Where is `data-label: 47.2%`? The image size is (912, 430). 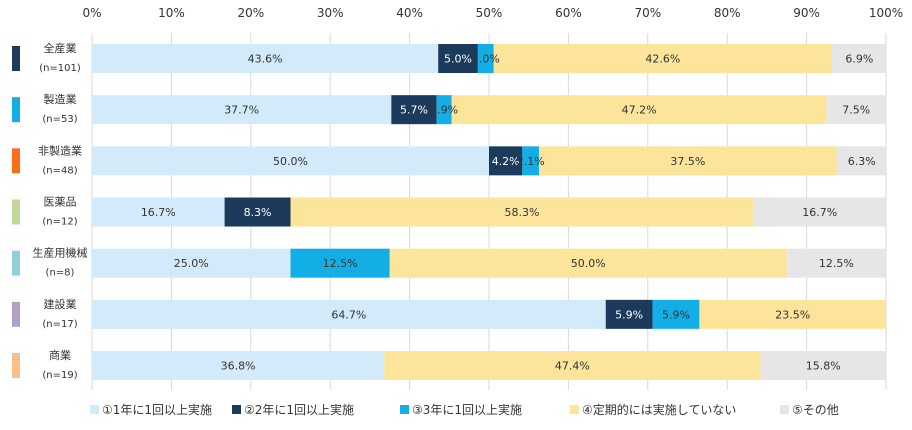
data-label: 47.2% is located at coordinates (639, 110).